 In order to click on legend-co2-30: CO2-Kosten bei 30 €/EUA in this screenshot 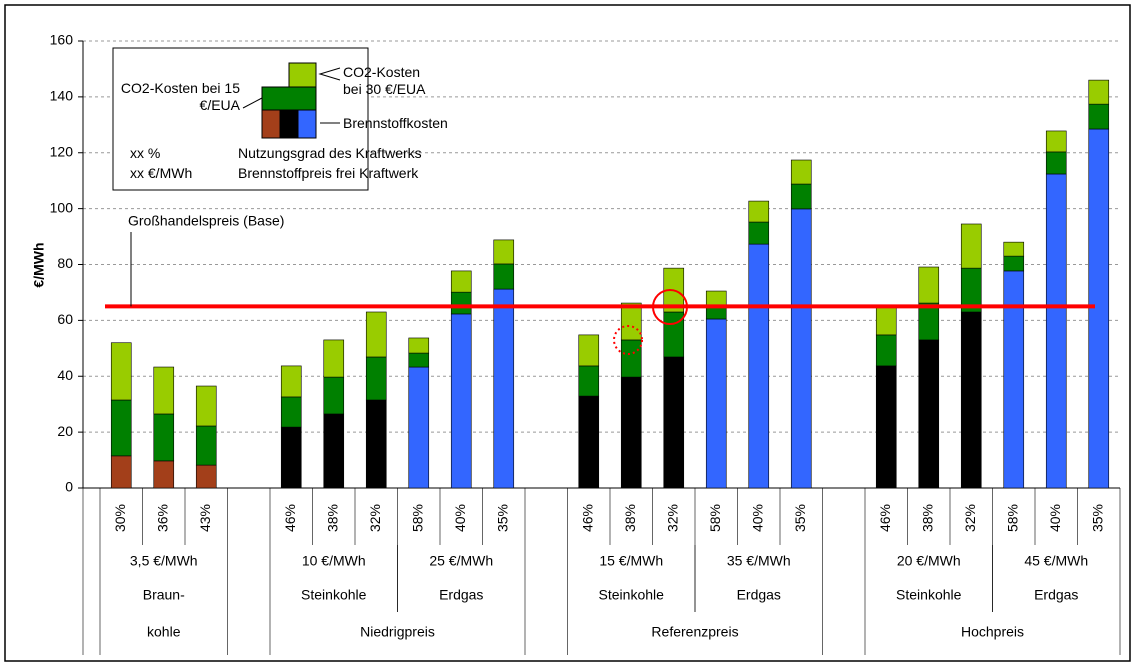, I will do `click(384, 80)`.